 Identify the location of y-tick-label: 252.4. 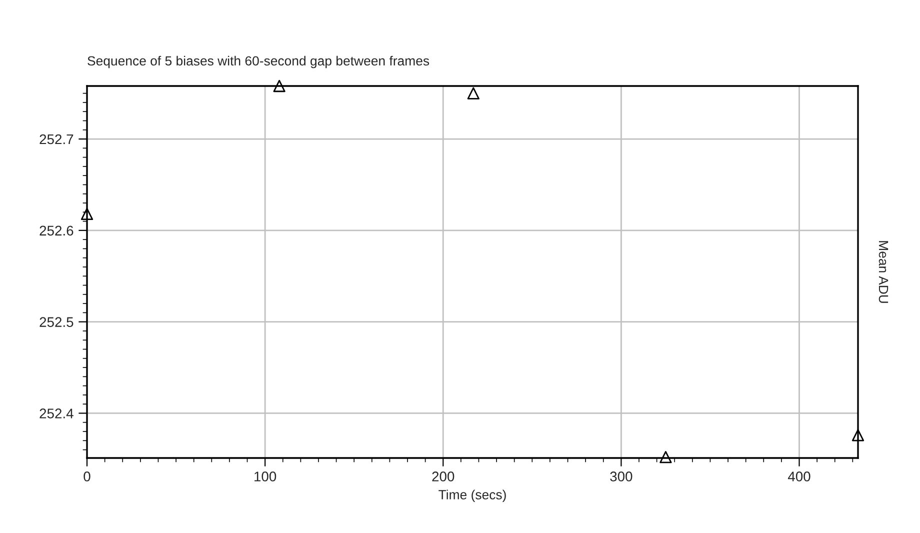
(57, 413).